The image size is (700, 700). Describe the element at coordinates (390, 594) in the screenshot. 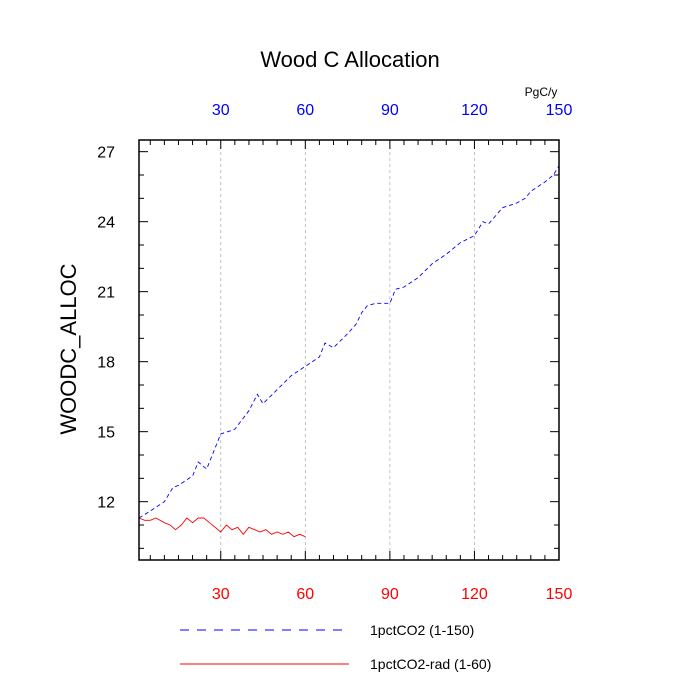

I see `x-tick-label-bottom: 90` at that location.